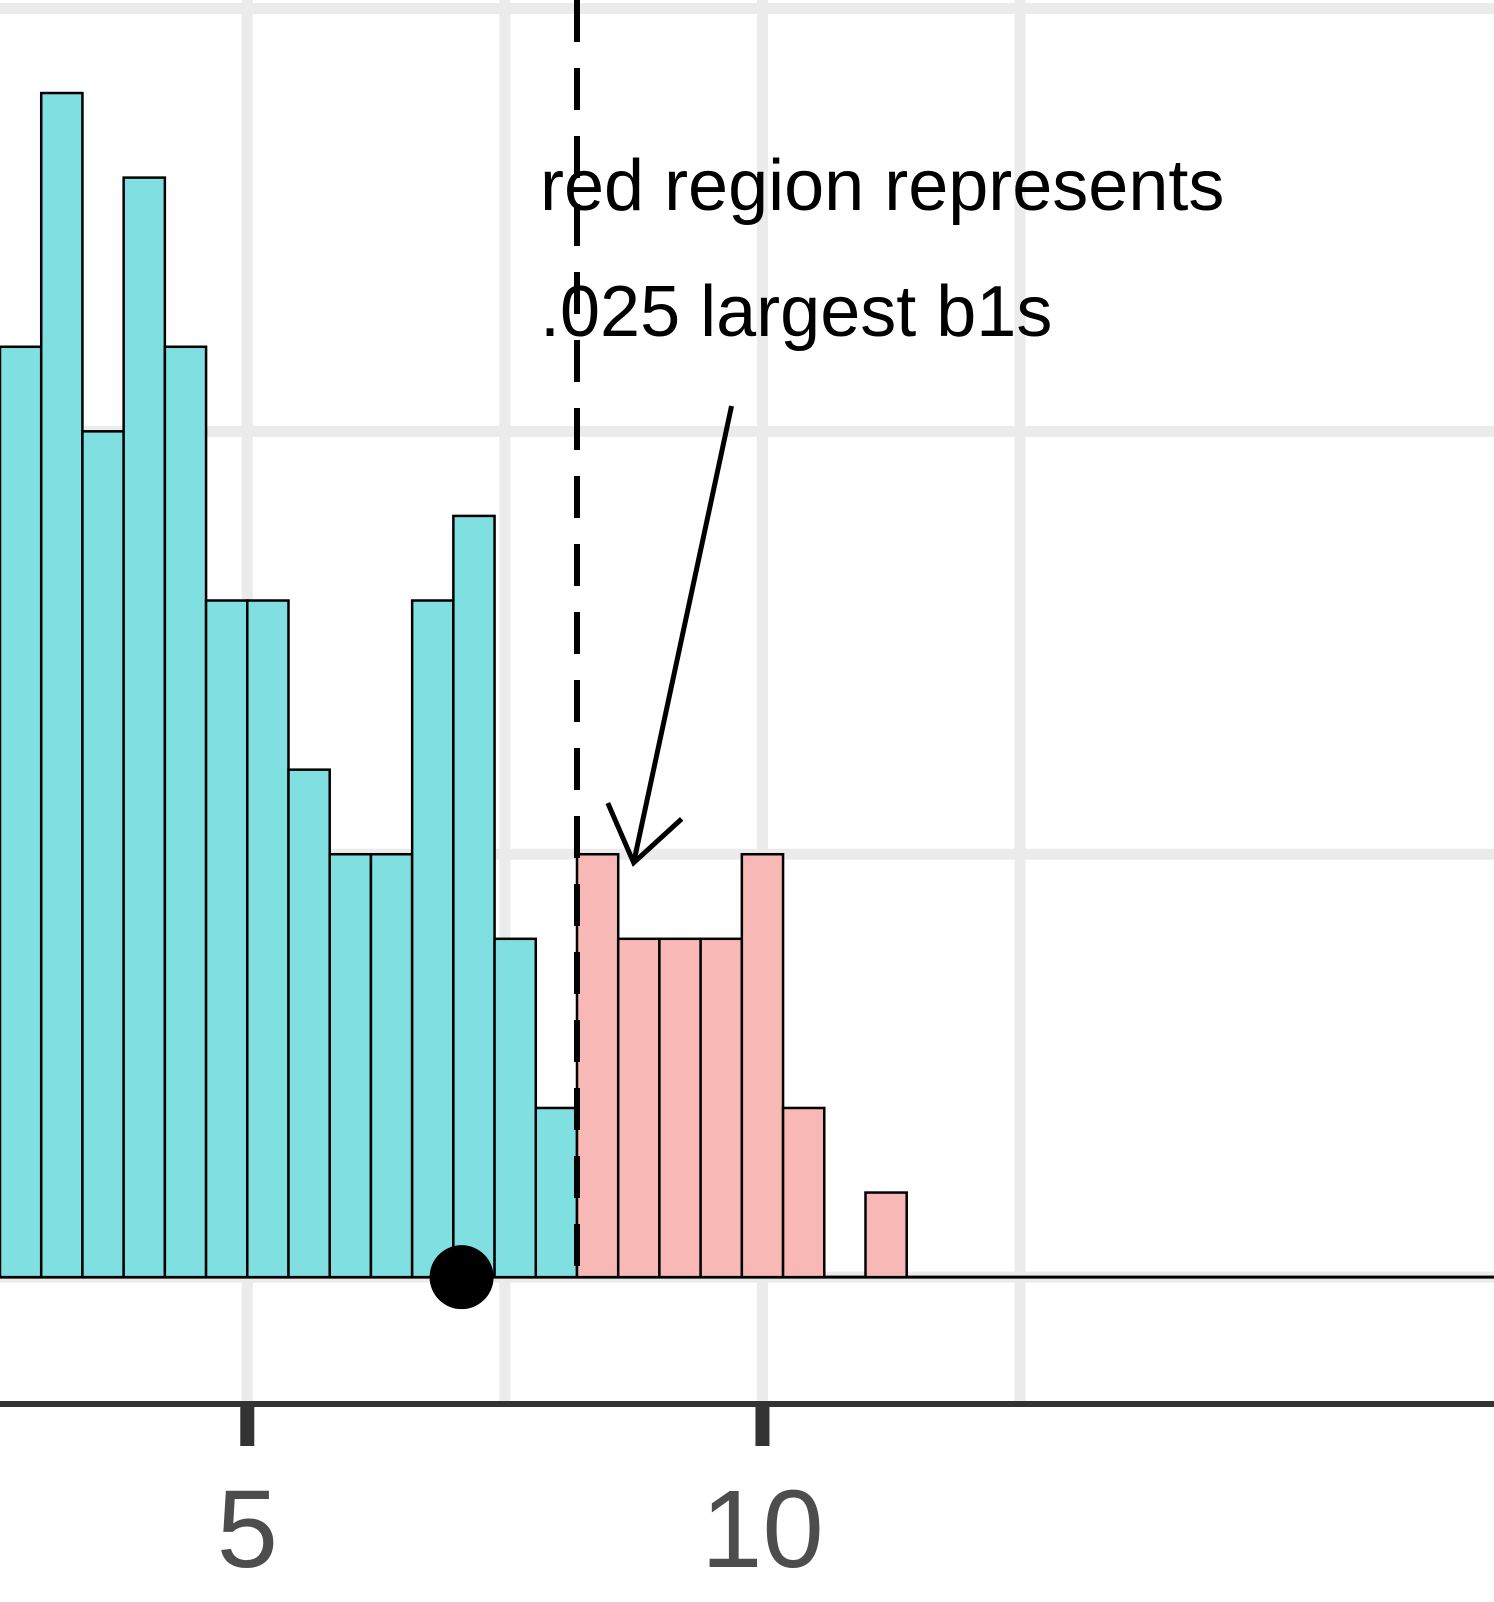 The height and width of the screenshot is (1602, 1494). Describe the element at coordinates (796, 312) in the screenshot. I see `annotation-line-2: .025 largest b1s` at that location.